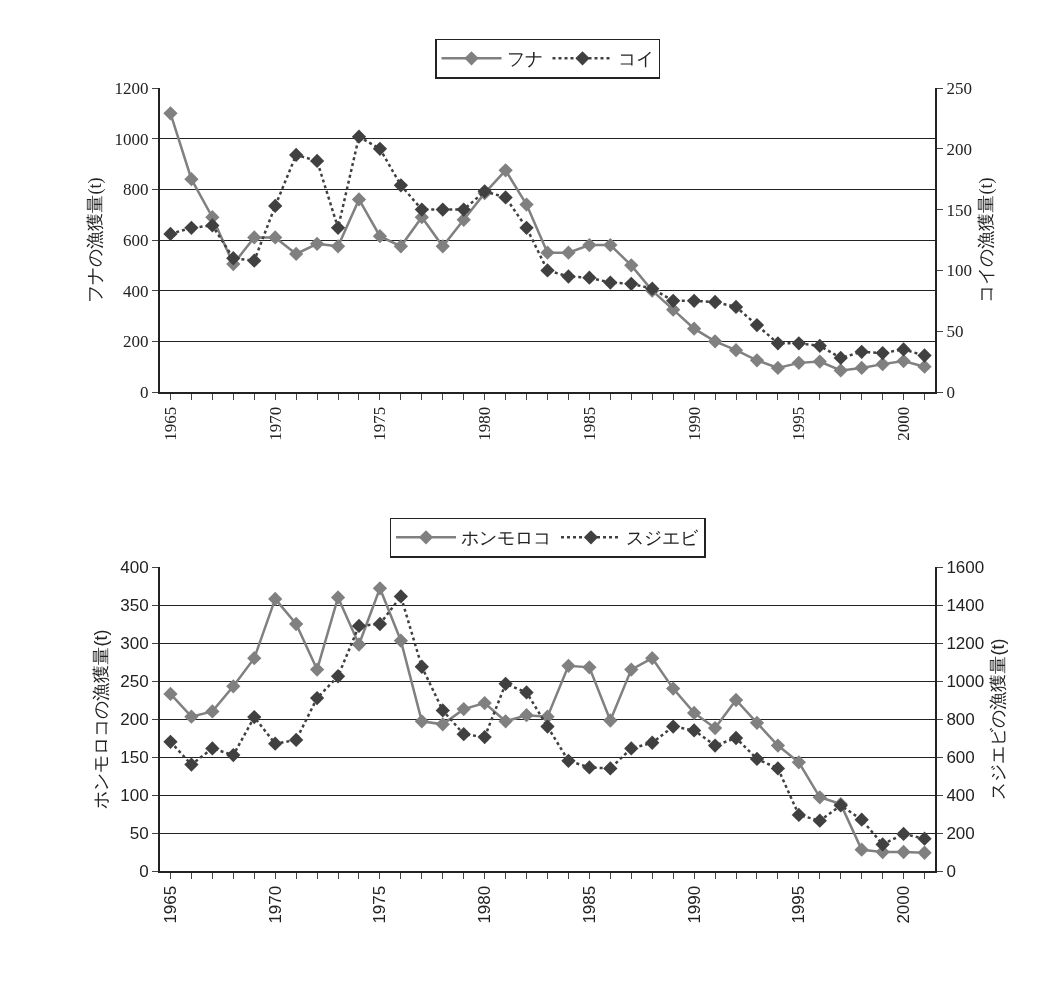 This screenshot has width=1050, height=983. What do you see at coordinates (134, 643) in the screenshot?
I see `y-tick-label: 300` at bounding box center [134, 643].